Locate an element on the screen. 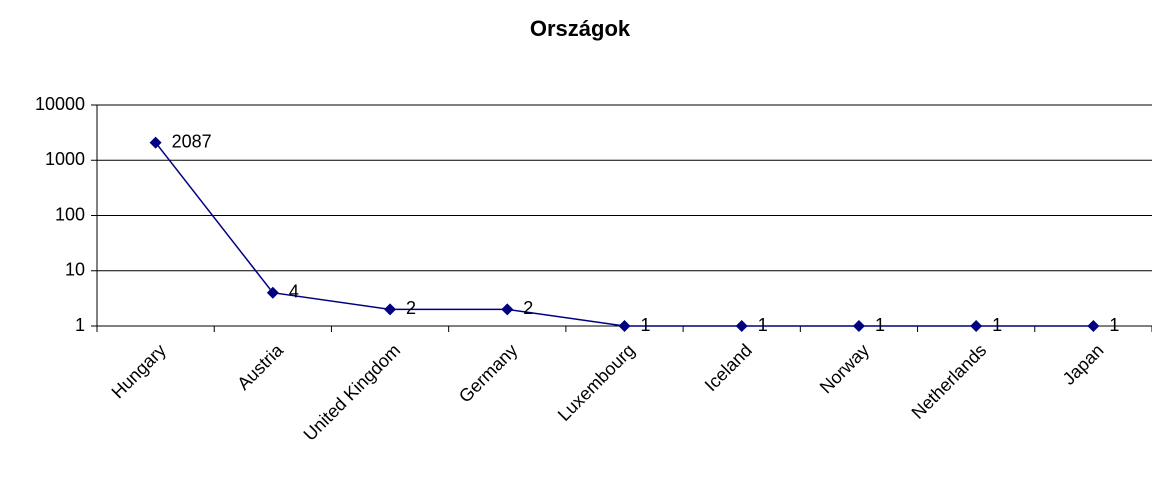 This screenshot has height=494, width=1152. chart-title: Országok is located at coordinates (580, 28).